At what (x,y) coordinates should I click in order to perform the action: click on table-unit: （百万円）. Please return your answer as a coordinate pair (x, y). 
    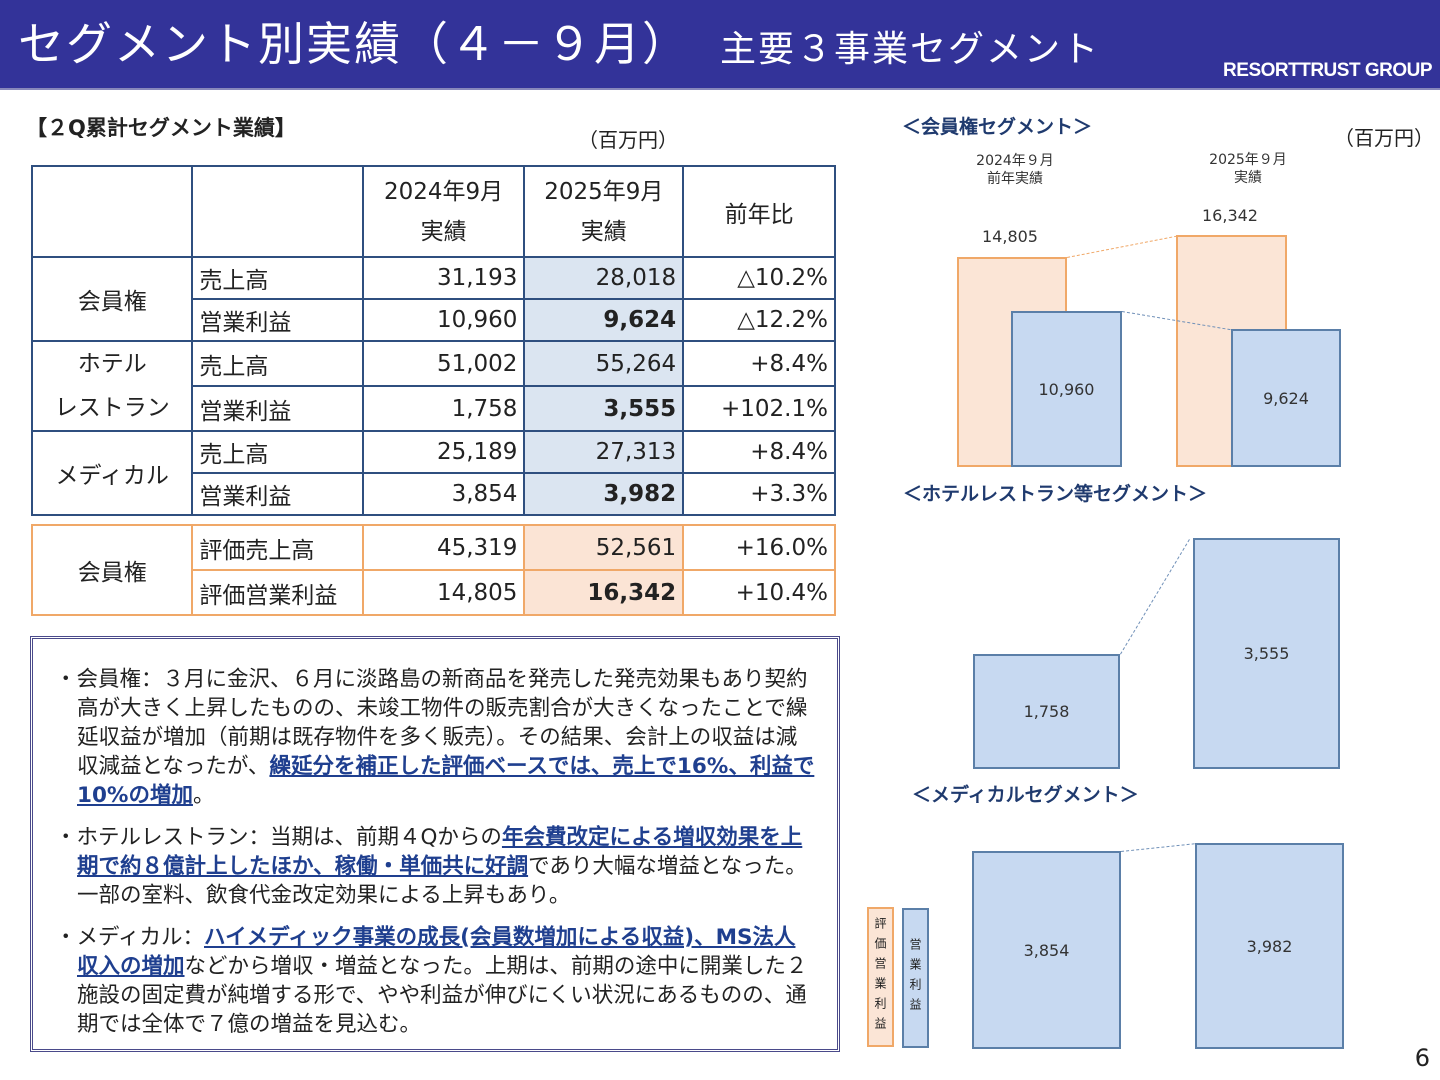
    Looking at the image, I should click on (628, 140).